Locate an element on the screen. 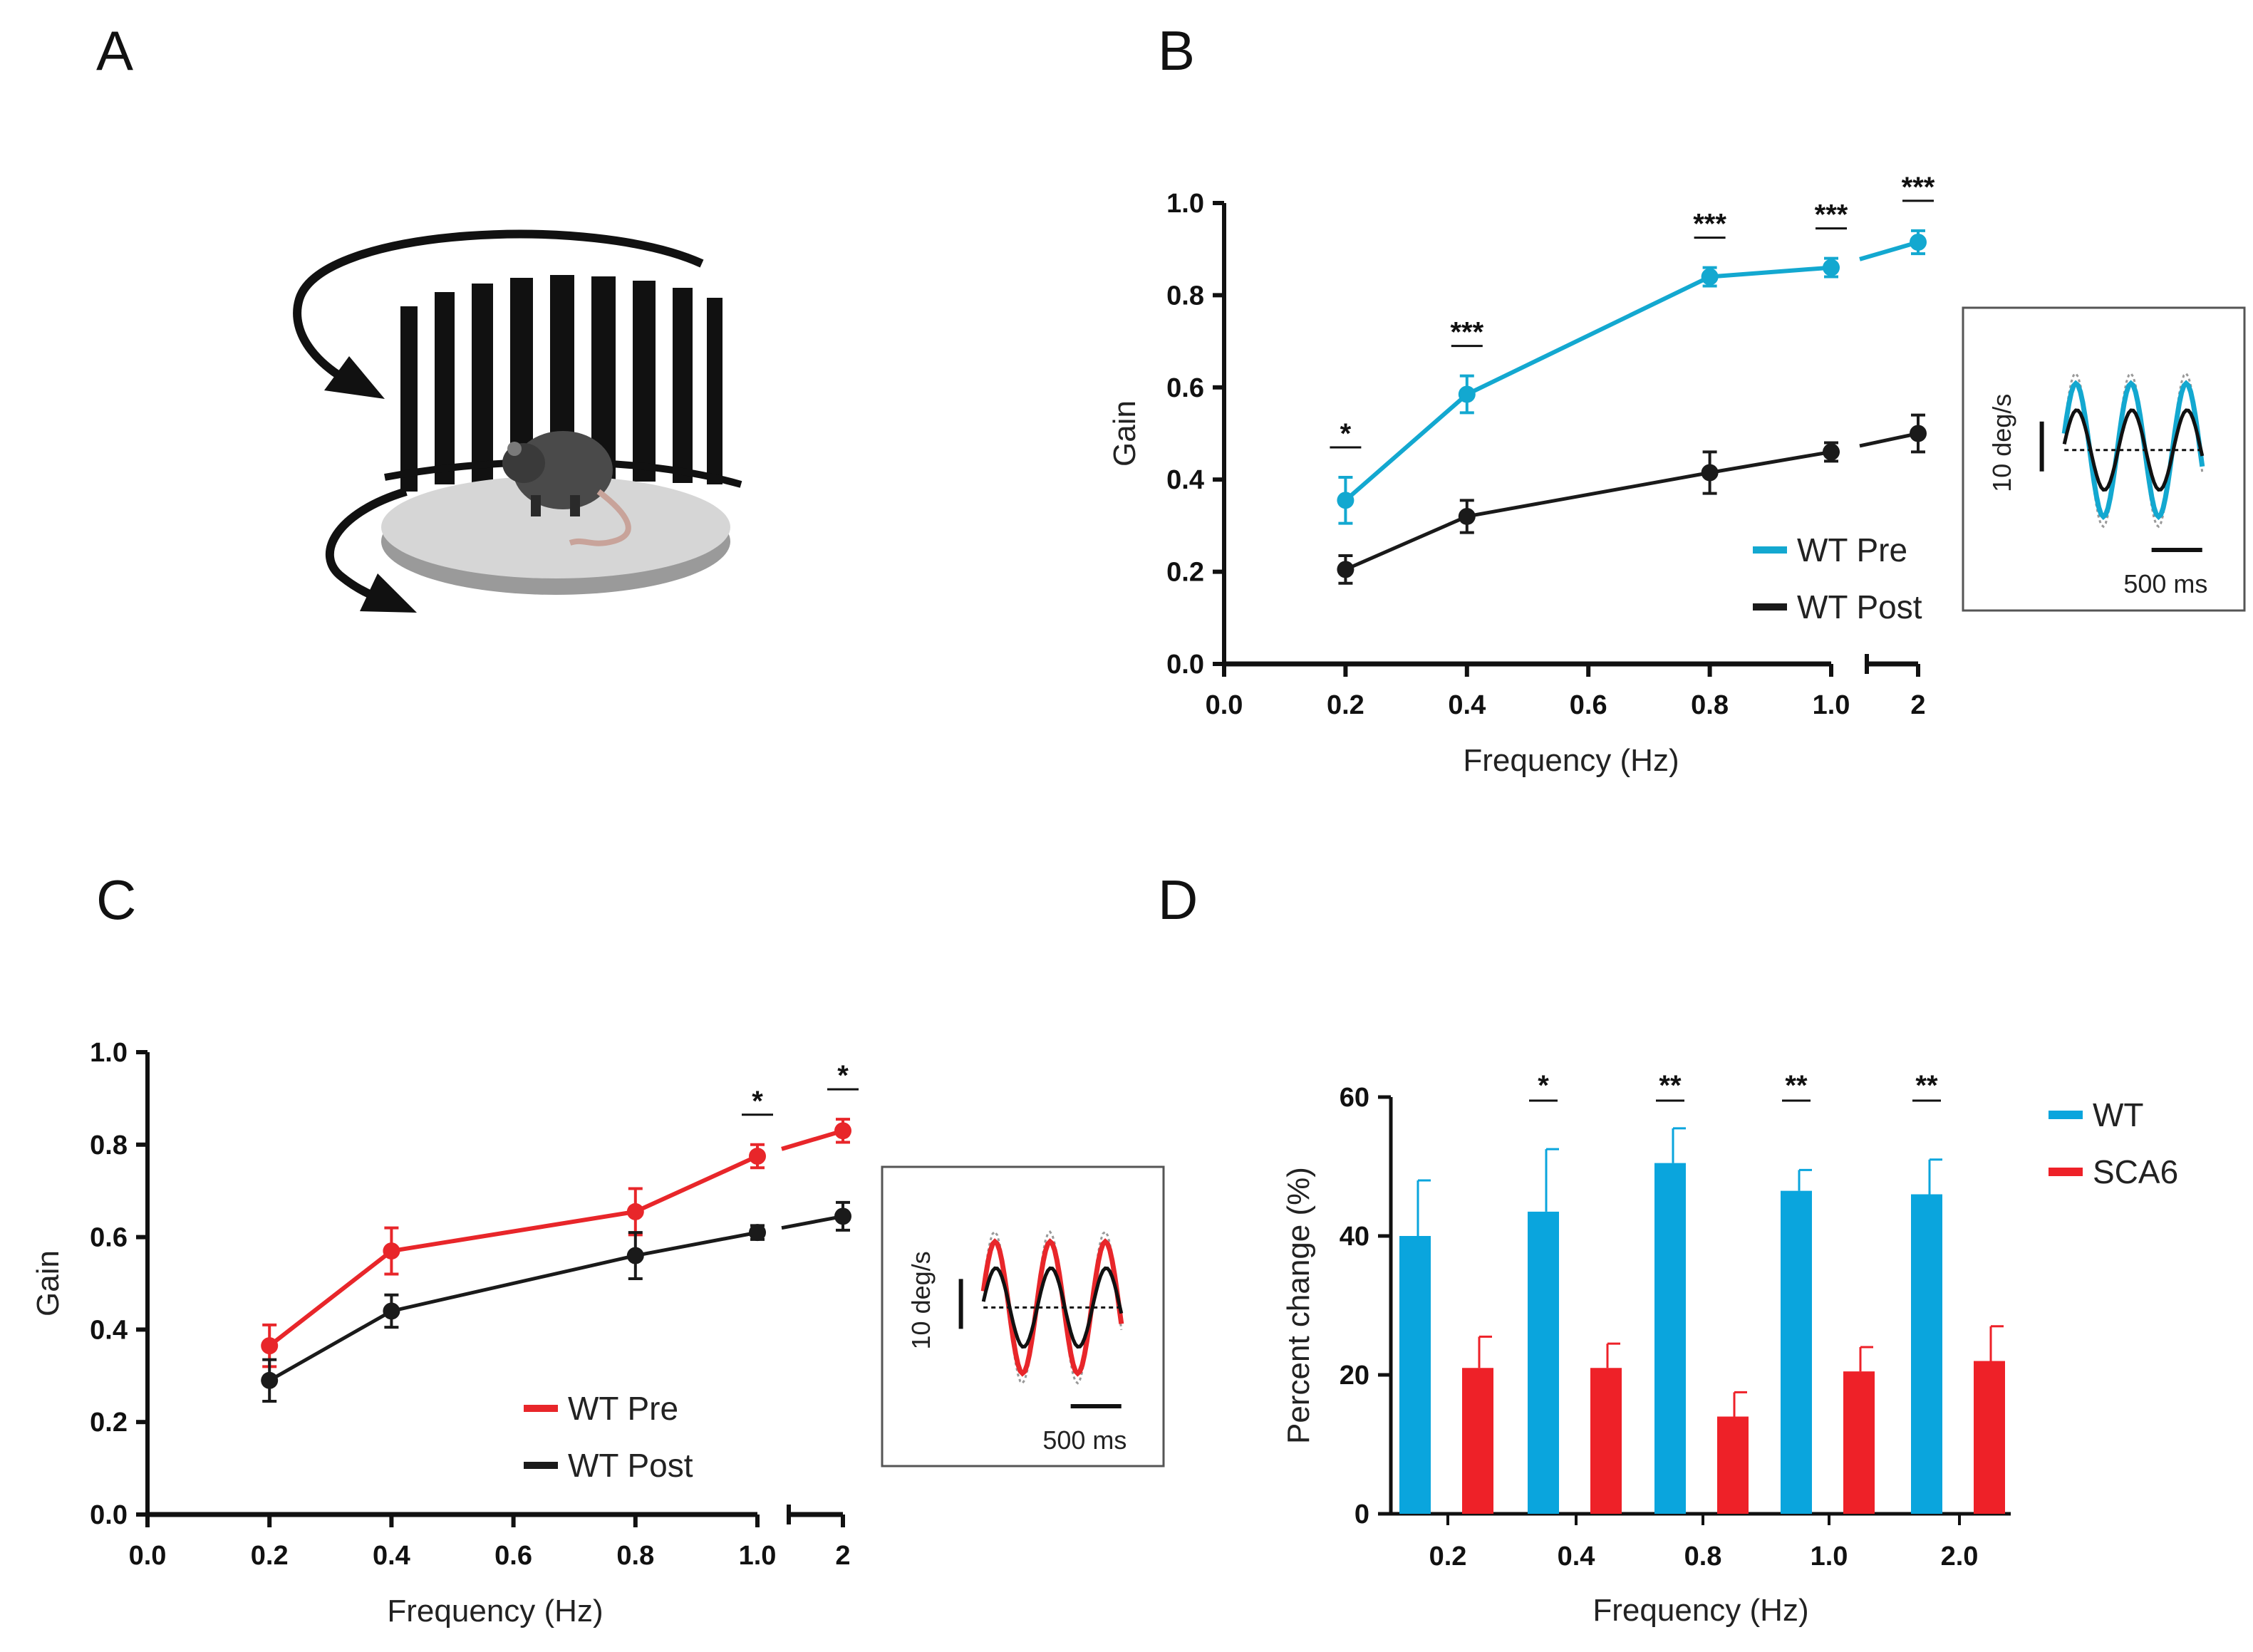 This screenshot has height=1652, width=2253. y-tick-label: 20 is located at coordinates (1354, 1376).